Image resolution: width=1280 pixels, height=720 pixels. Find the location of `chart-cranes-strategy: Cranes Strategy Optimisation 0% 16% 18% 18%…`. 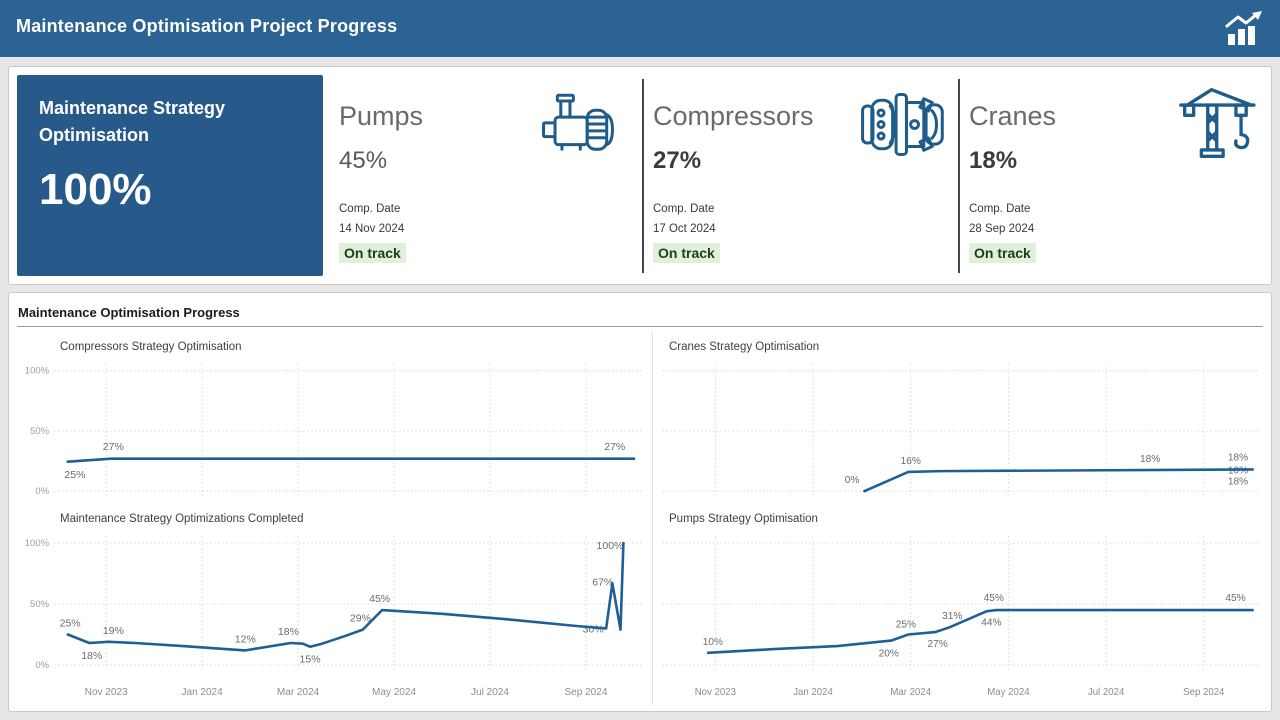

chart-cranes-strategy: Cranes Strategy Optimisation 0% 16% 18% 18%… is located at coordinates (961, 419).